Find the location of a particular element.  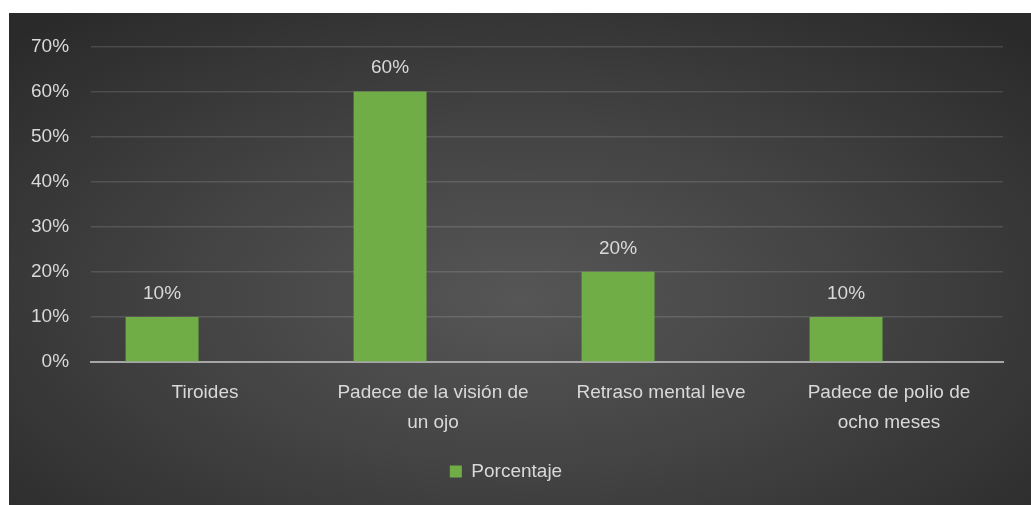

y-tick-label: 60% is located at coordinates (50, 90).